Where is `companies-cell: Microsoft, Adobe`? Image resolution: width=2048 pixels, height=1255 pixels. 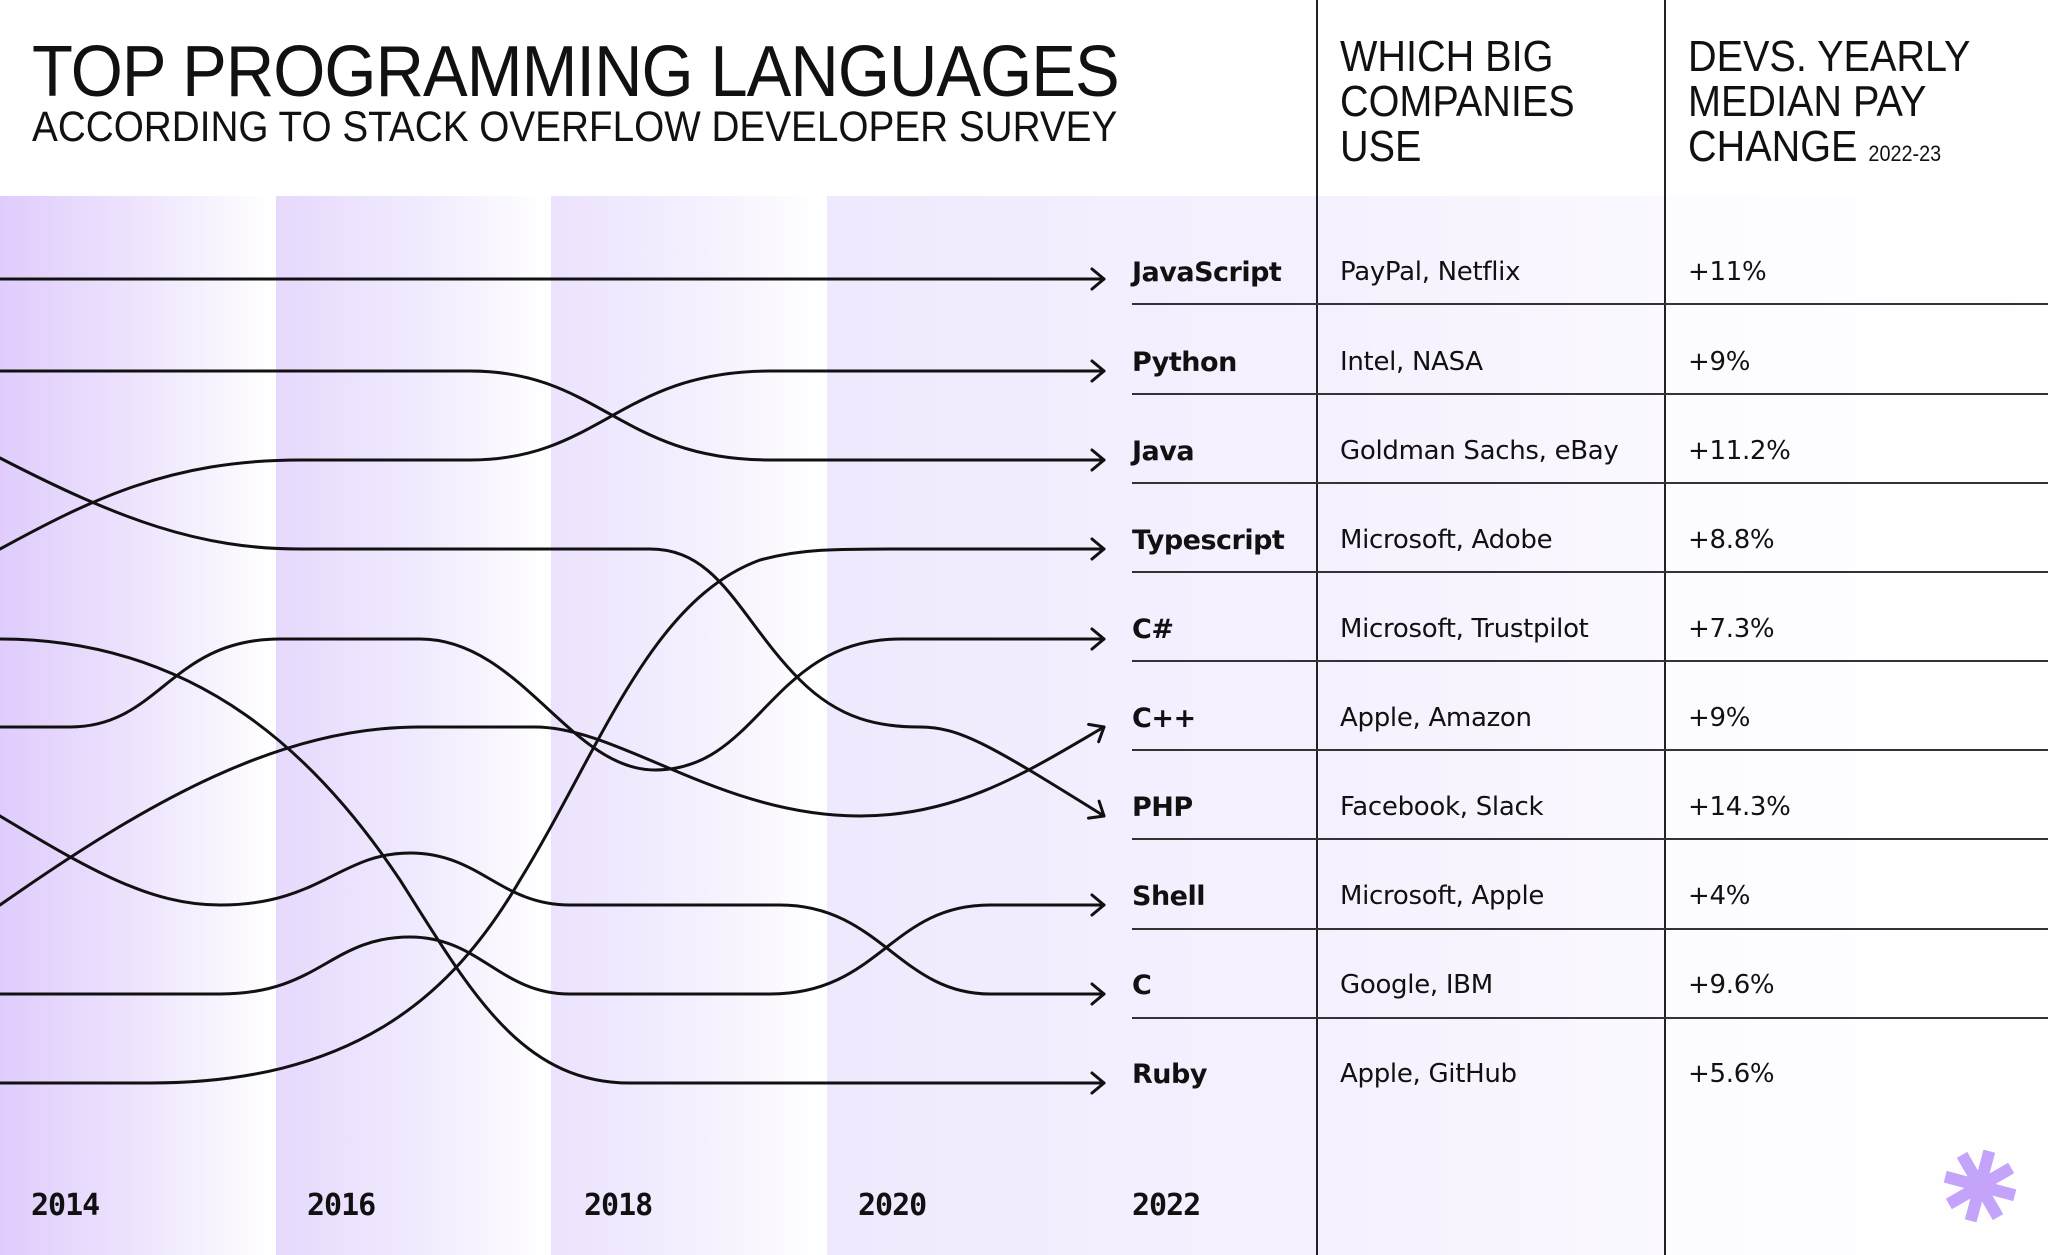 companies-cell: Microsoft, Adobe is located at coordinates (1446, 540).